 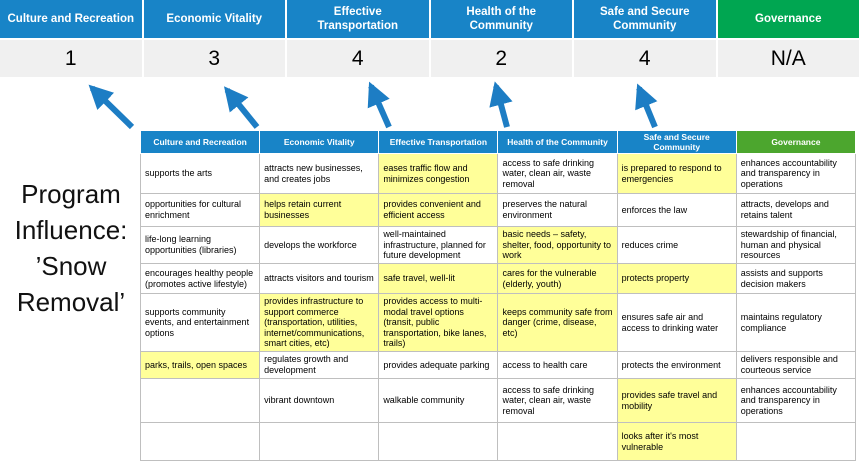 I want to click on matrix-cell: reduces crime, so click(x=676, y=245).